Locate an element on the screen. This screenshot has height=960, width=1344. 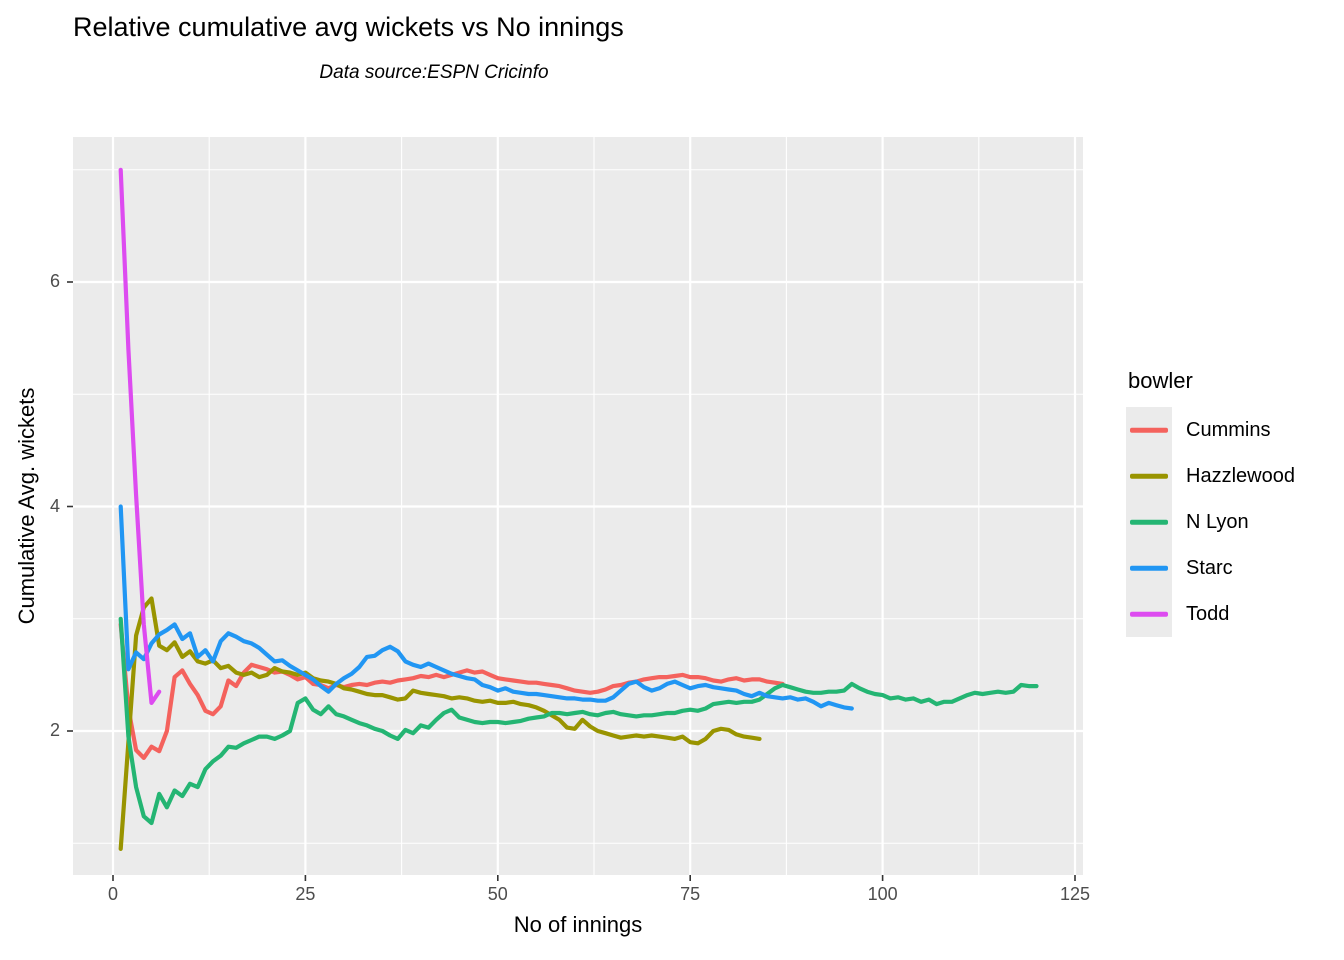
y-axis-title: Cumulative Avg. wickets is located at coordinates (26, 506).